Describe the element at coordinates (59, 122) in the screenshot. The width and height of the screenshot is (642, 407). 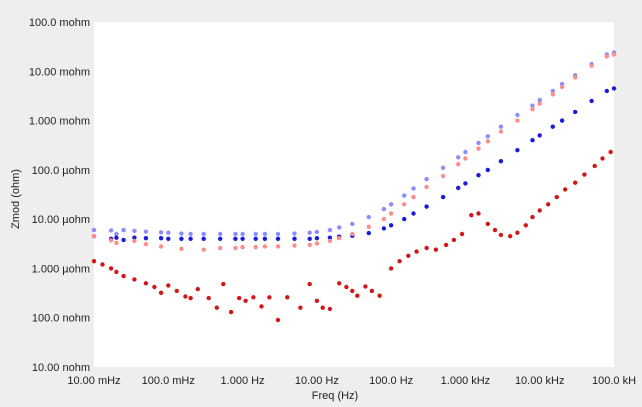
I see `y-tick-label: 1.000 mohm` at that location.